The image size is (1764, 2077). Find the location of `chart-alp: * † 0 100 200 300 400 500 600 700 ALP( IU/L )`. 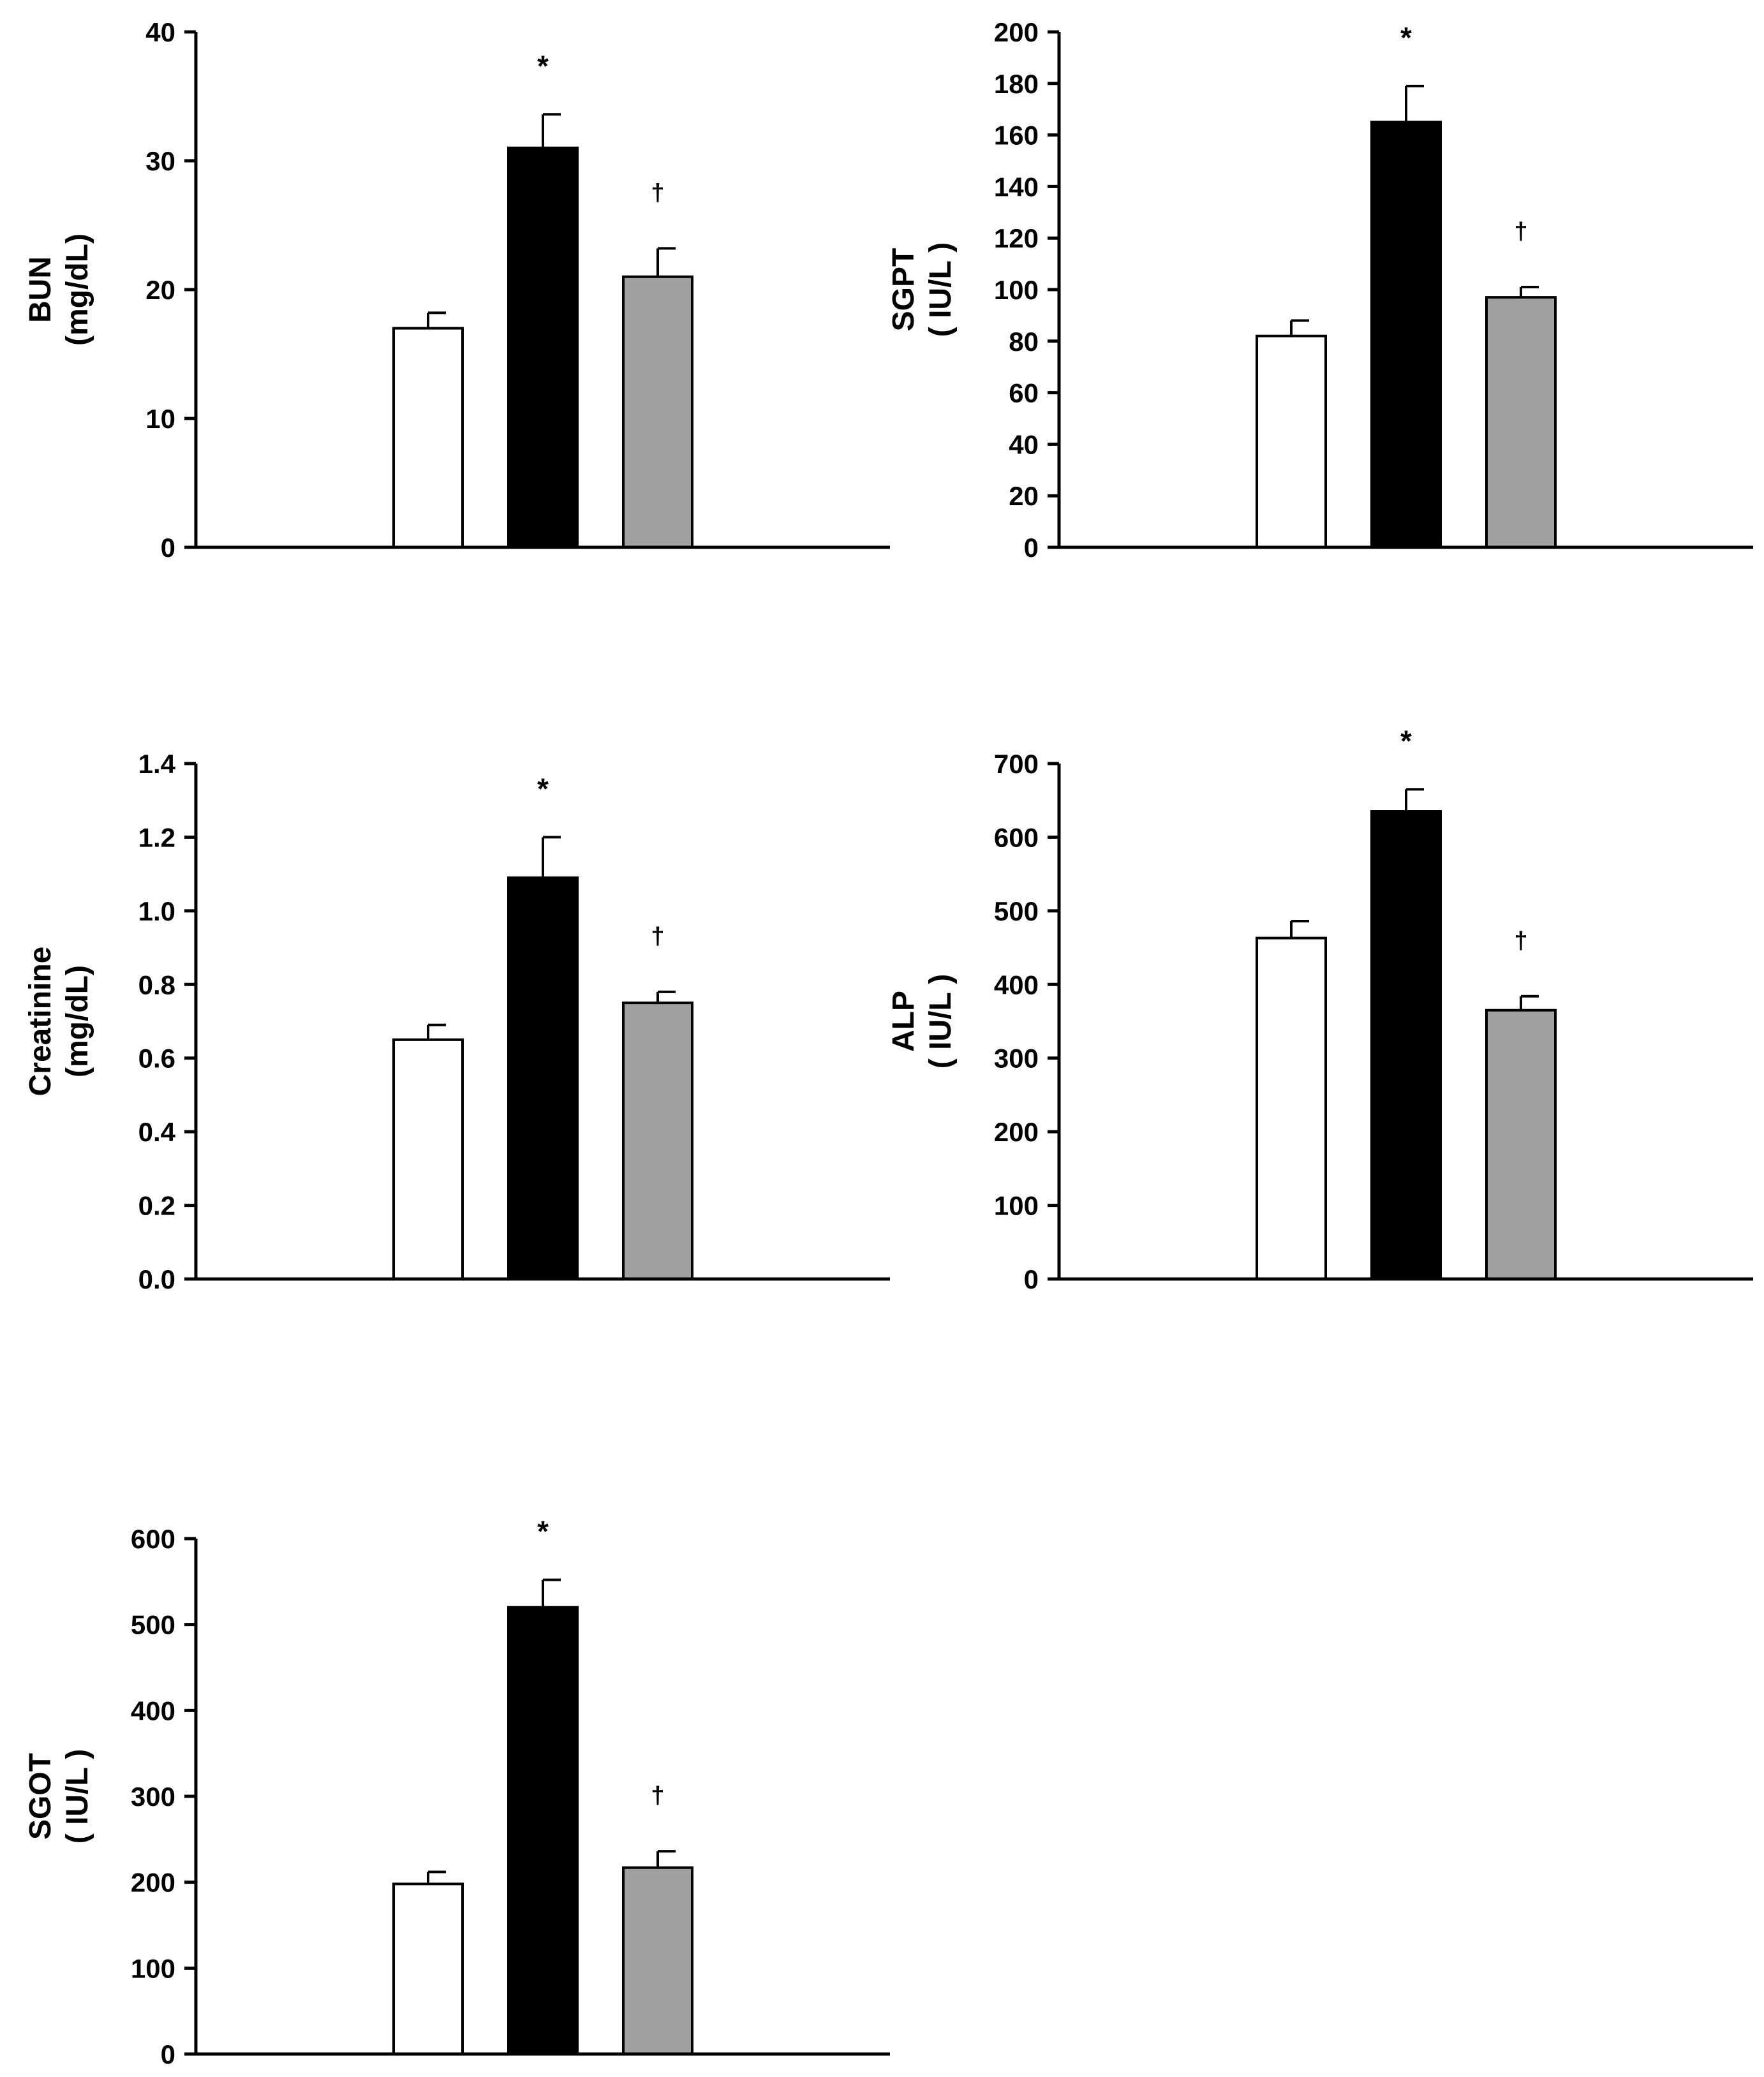

chart-alp: * † 0 100 200 300 400 500 600 700 ALP( IU/L ) is located at coordinates (1320, 1009).